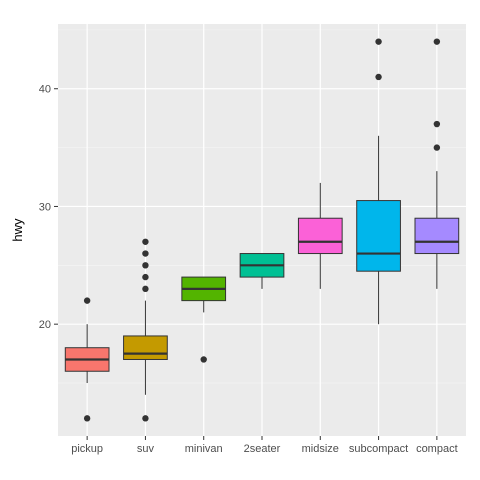  I want to click on x-tick-label-pickup: pickup, so click(87, 449).